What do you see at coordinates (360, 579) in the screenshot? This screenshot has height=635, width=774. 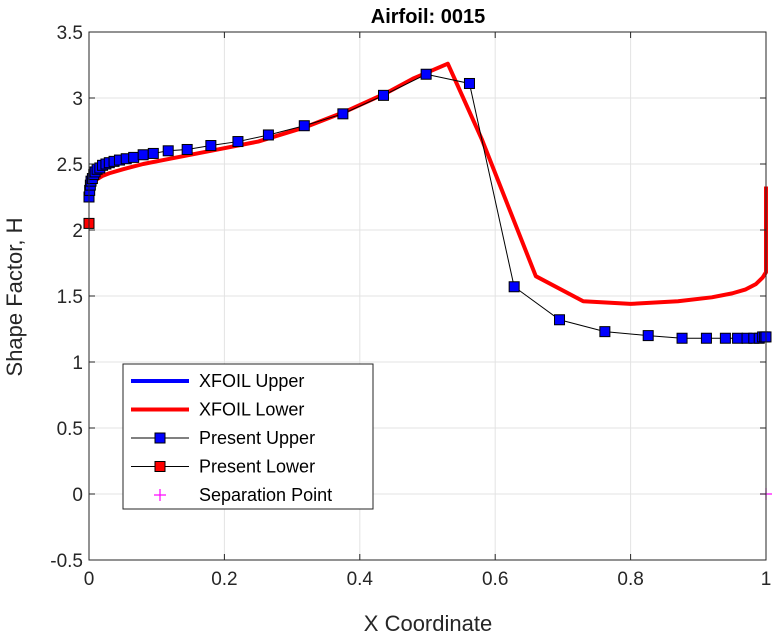 I see `x-tick-label: 0.4` at bounding box center [360, 579].